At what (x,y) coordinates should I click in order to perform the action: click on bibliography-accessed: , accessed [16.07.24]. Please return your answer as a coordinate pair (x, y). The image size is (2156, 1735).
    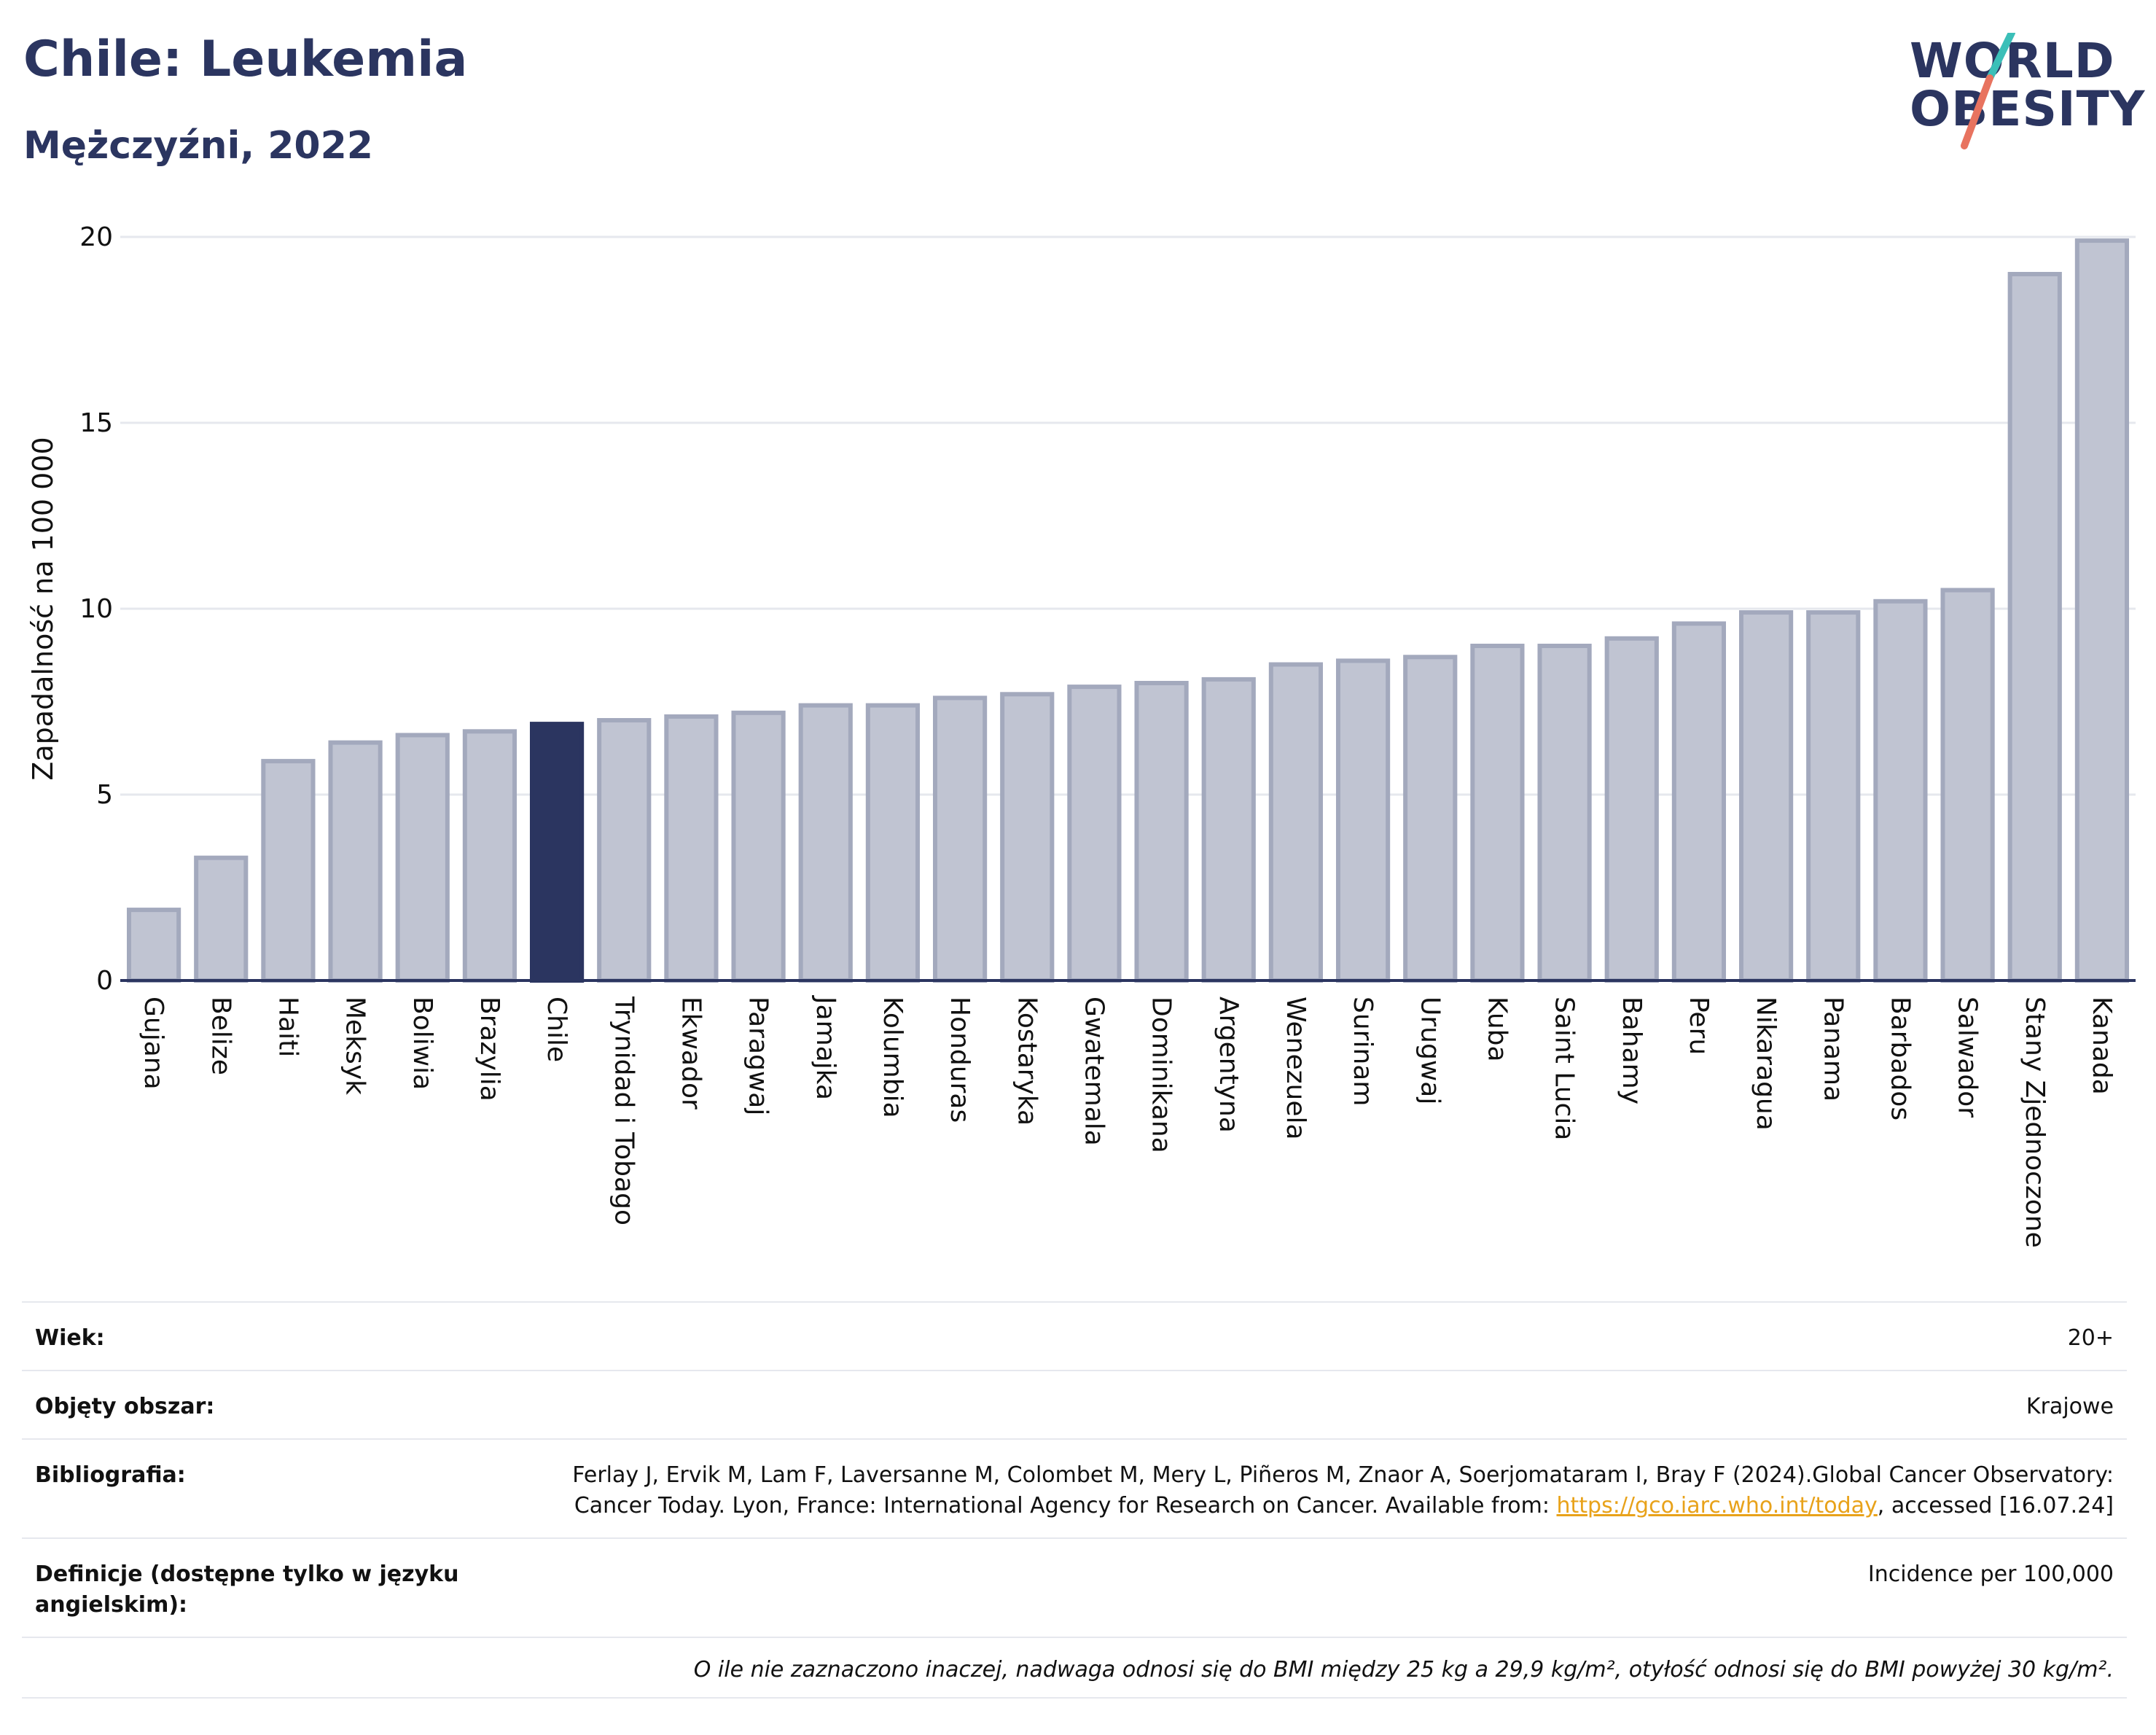
    Looking at the image, I should click on (1996, 1505).